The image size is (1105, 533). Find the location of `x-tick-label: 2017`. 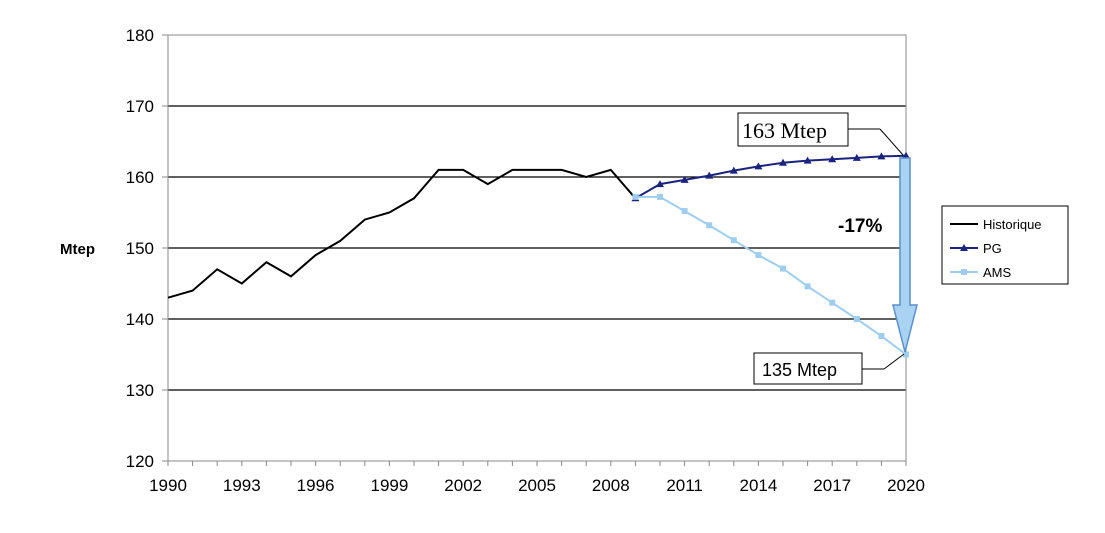

x-tick-label: 2017 is located at coordinates (832, 485).